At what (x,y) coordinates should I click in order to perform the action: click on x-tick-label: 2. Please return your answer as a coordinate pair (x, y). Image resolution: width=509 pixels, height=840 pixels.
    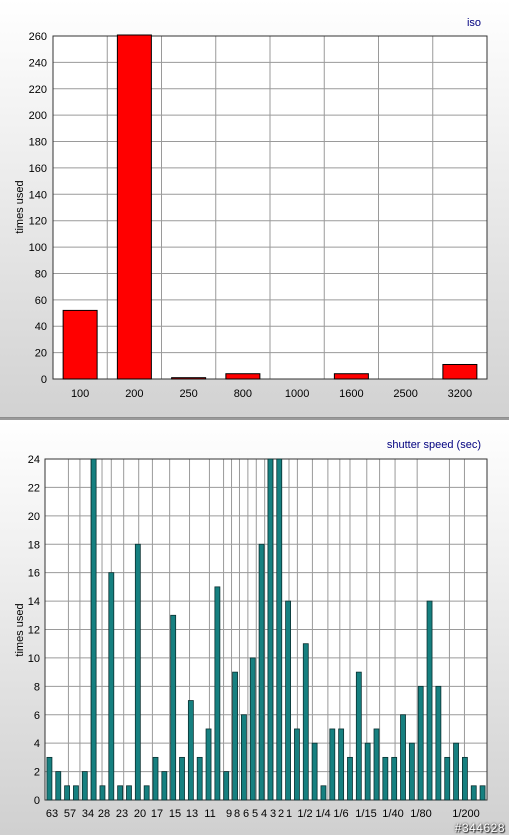
    Looking at the image, I should click on (281, 814).